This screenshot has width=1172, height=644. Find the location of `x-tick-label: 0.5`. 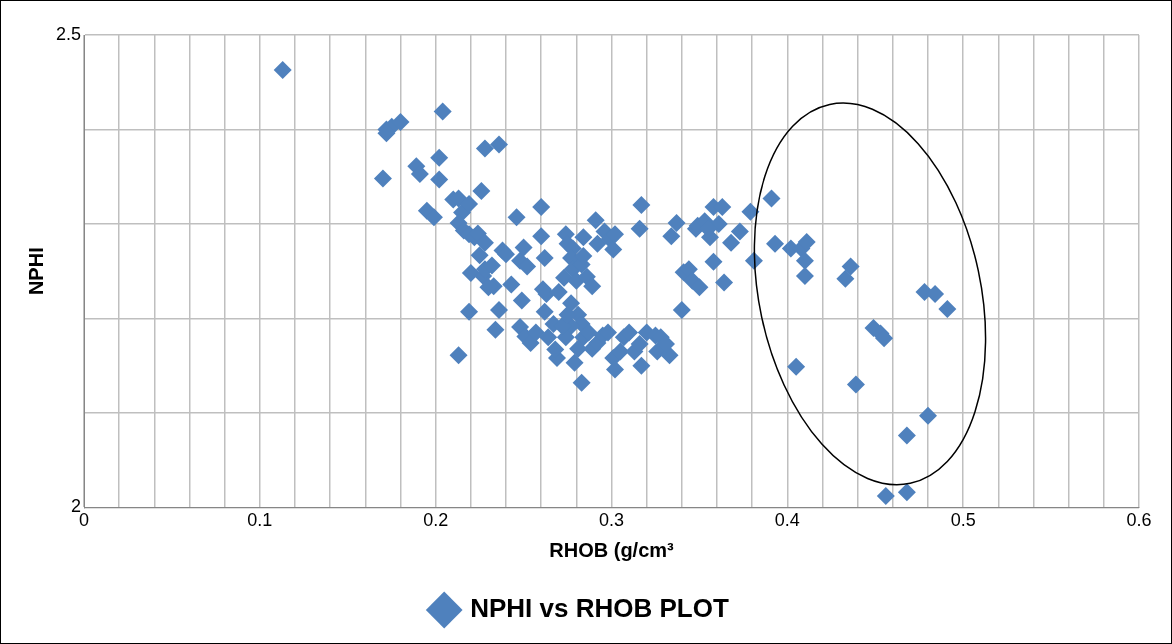

x-tick-label: 0.5 is located at coordinates (963, 520).